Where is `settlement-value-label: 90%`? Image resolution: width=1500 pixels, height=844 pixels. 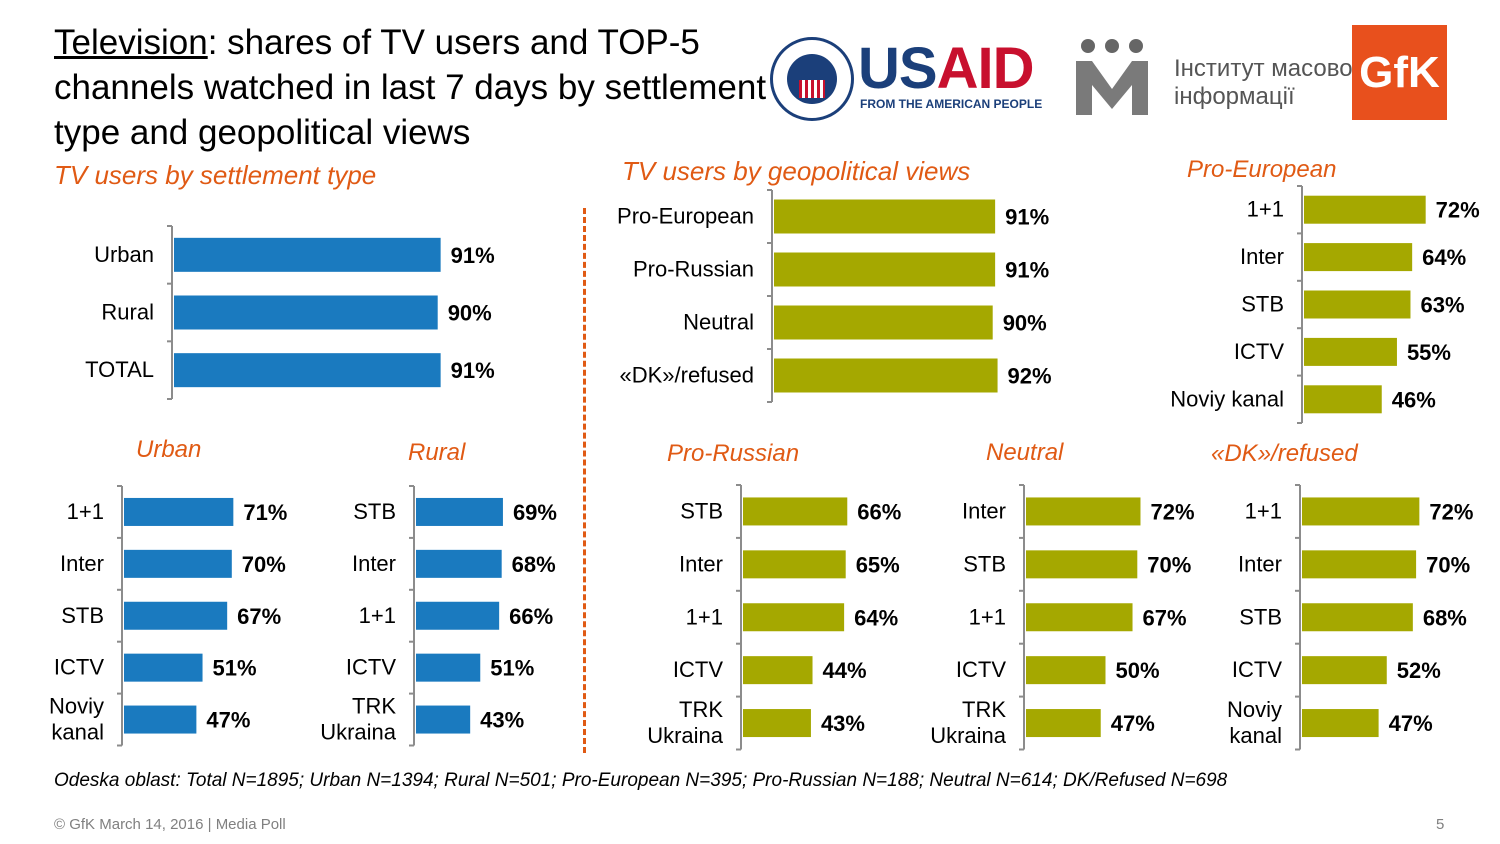 settlement-value-label: 90% is located at coordinates (470, 313).